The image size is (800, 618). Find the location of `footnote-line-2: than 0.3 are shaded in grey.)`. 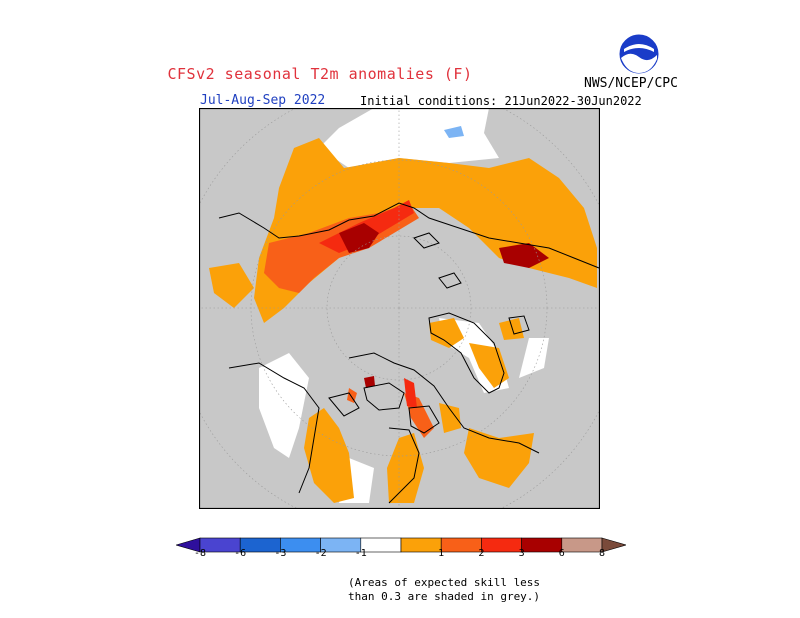

footnote-line-2: than 0.3 are shaded in grey.) is located at coordinates (444, 596).